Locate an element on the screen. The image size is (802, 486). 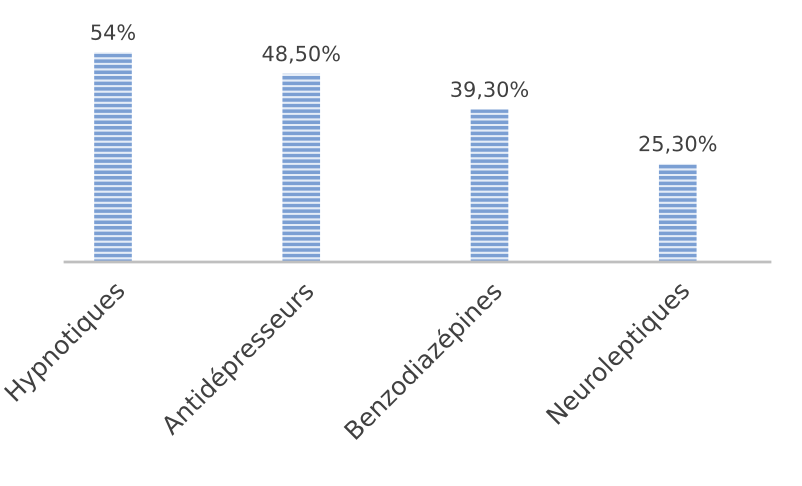
data-label: 48,50% is located at coordinates (301, 55).